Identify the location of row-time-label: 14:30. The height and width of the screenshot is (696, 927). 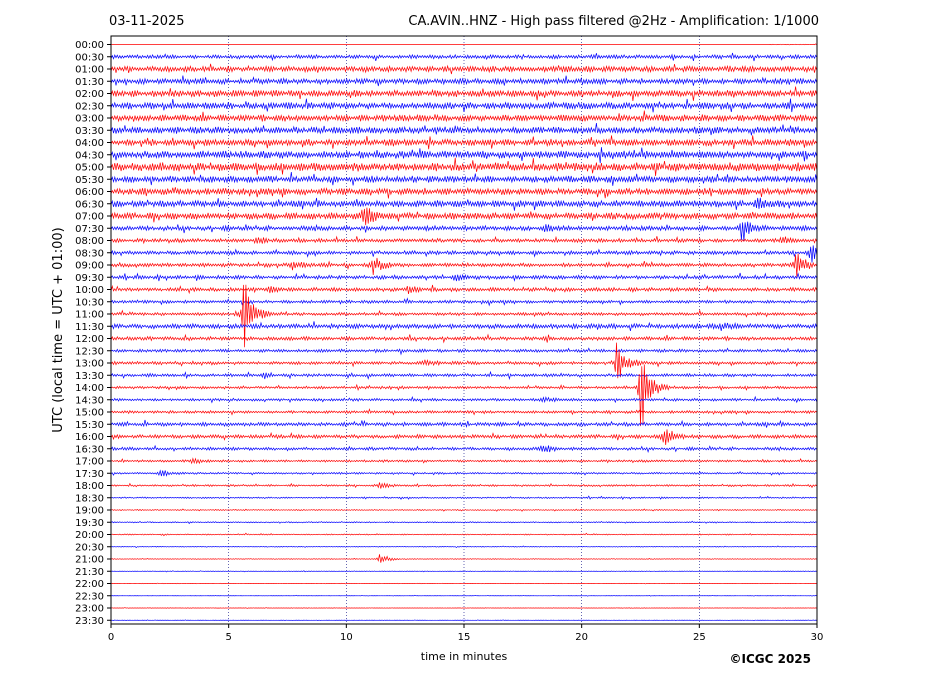
(89, 400).